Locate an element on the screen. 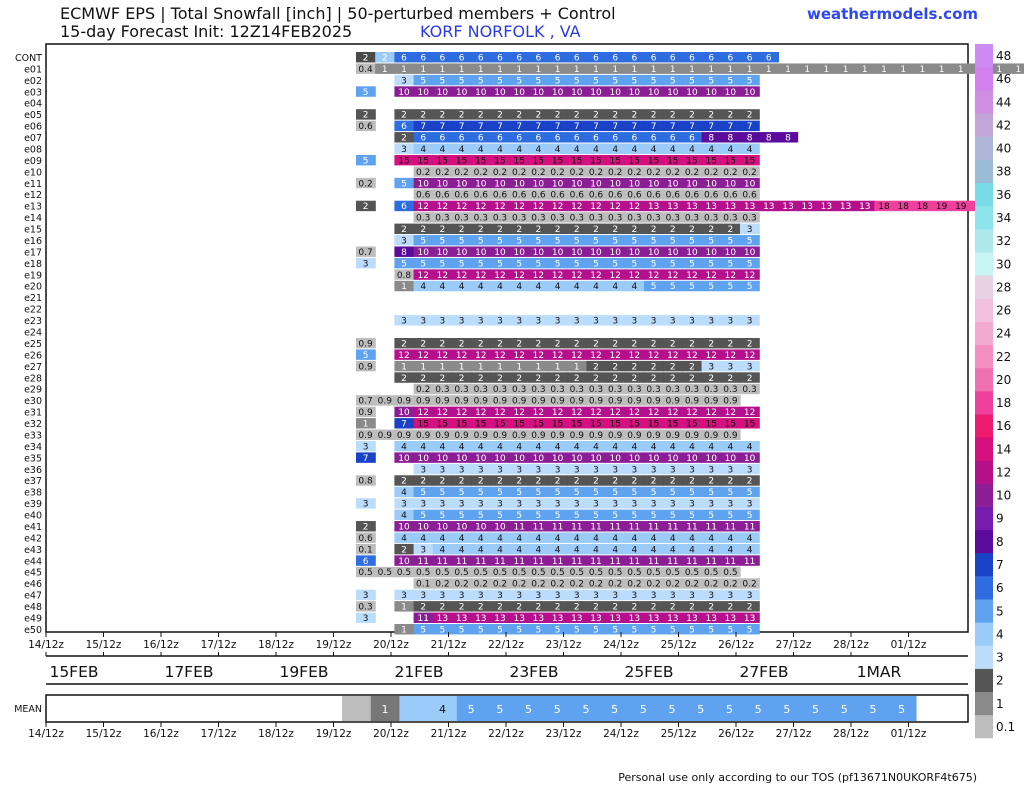 The height and width of the screenshot is (788, 1024). cell-label-e35-19: 10 is located at coordinates (731, 459).